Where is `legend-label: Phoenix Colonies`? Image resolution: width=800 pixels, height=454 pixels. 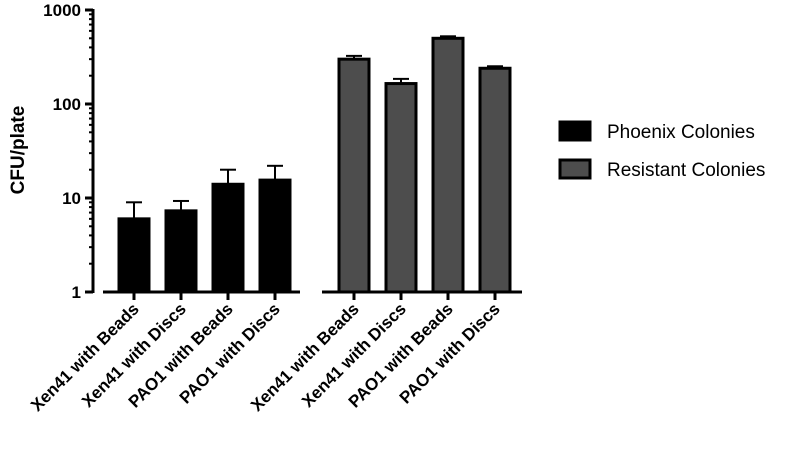
legend-label: Phoenix Colonies is located at coordinates (681, 132).